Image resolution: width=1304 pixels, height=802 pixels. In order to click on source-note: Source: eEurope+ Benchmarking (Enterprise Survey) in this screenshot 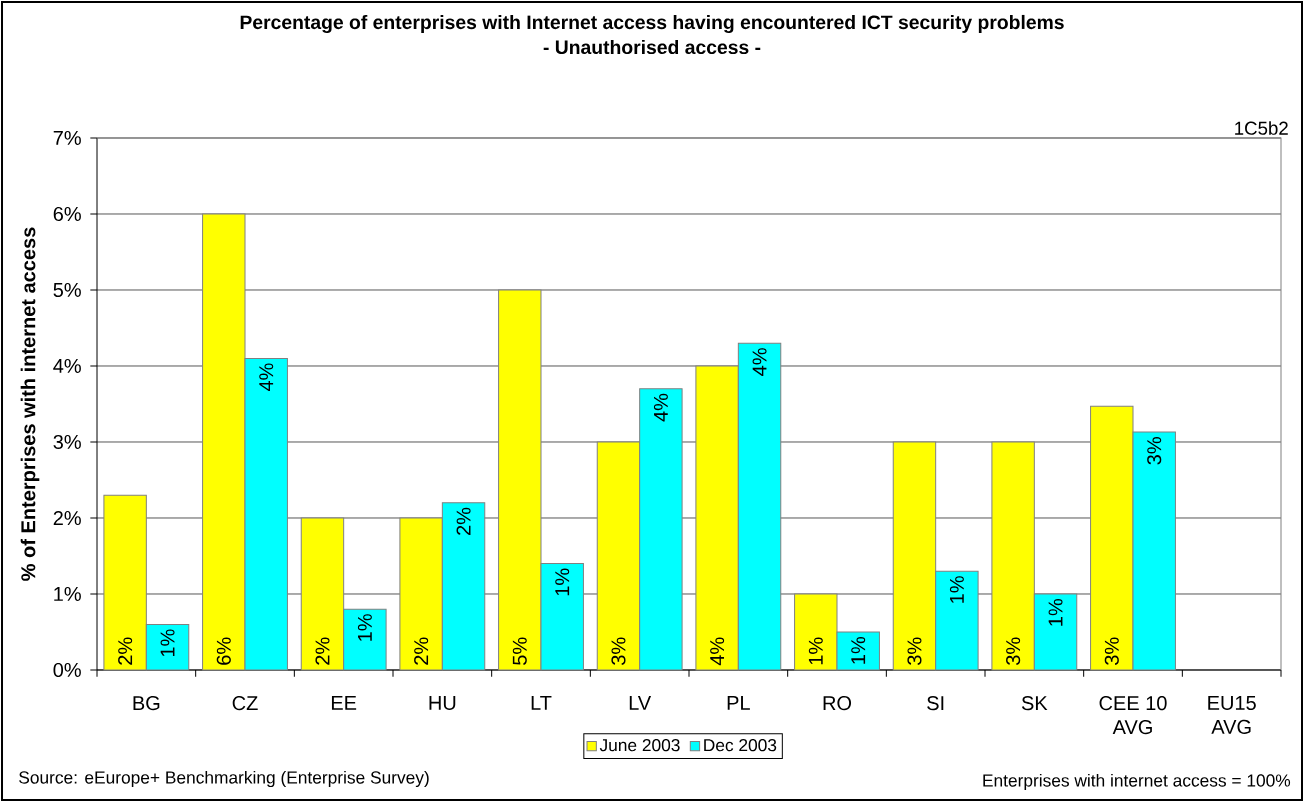, I will do `click(224, 779)`.